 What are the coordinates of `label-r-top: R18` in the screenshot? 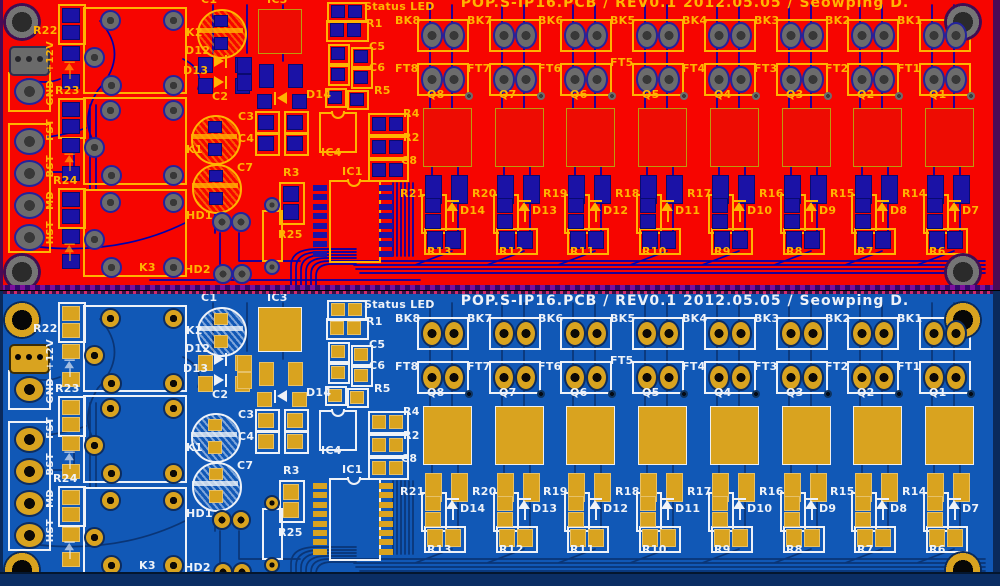 It's located at (627, 193).